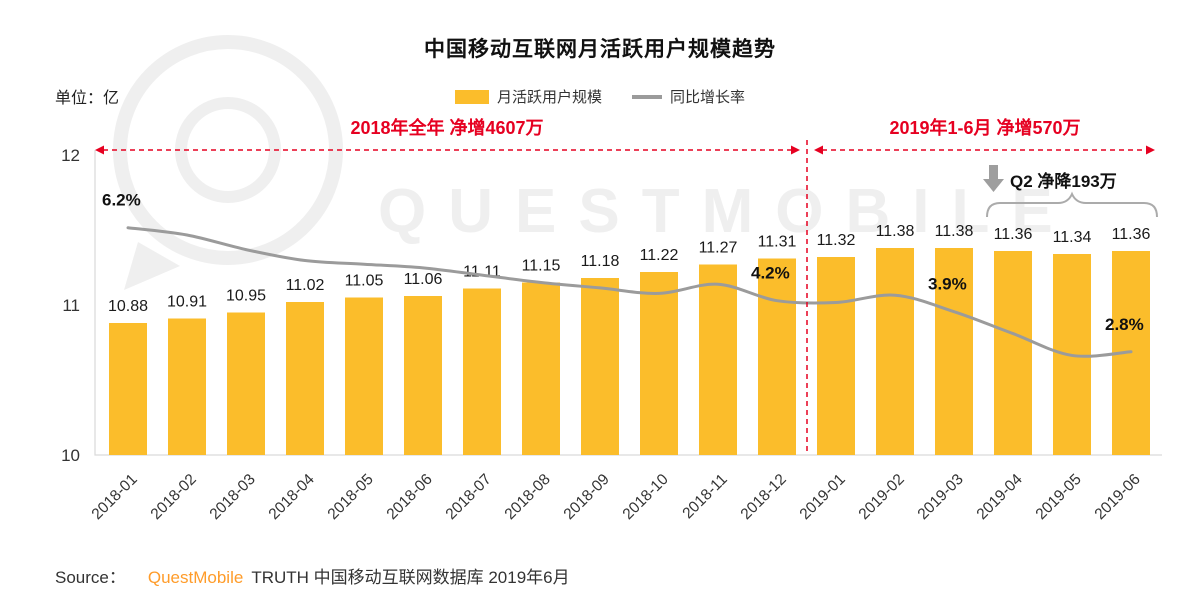 Image resolution: width=1200 pixels, height=601 pixels. I want to click on bar-value-label: 11.22, so click(659, 255).